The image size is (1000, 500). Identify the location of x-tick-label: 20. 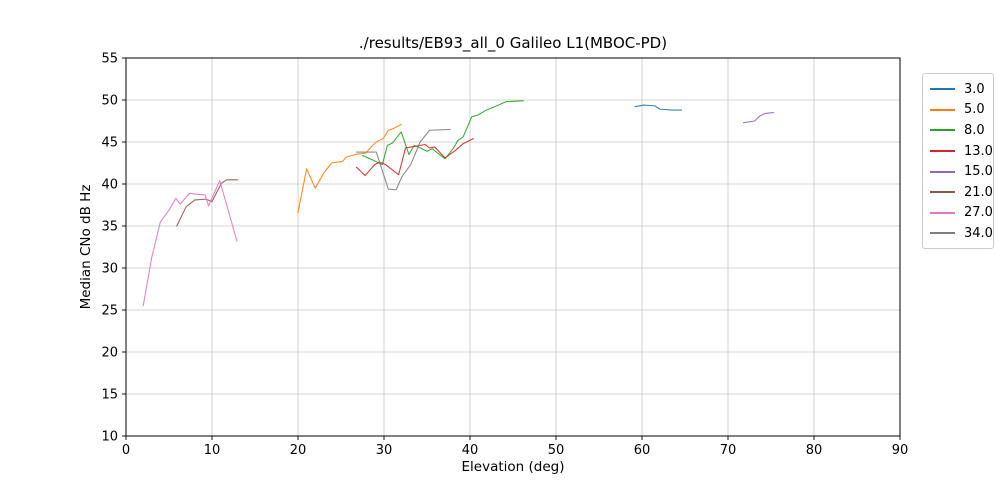
(298, 450).